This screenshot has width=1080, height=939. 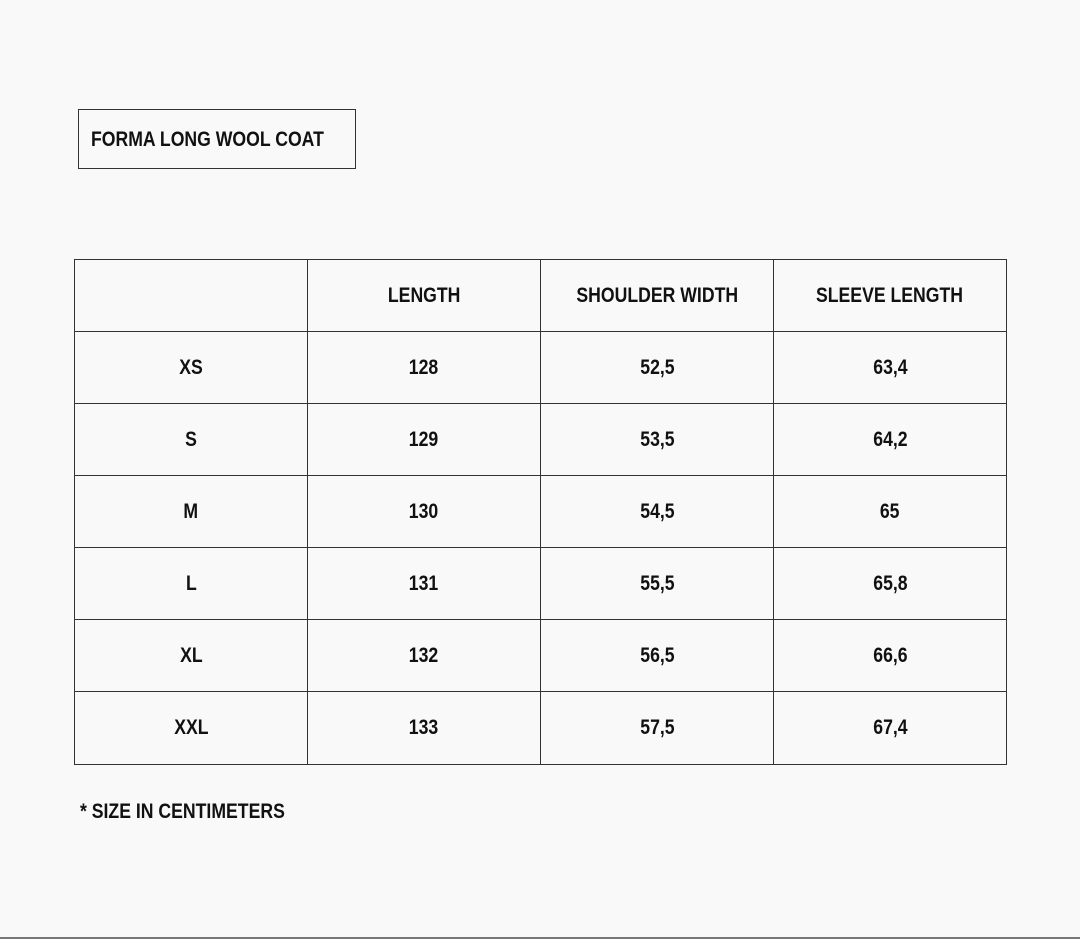 I want to click on cell-text: LENGTH, so click(x=424, y=295).